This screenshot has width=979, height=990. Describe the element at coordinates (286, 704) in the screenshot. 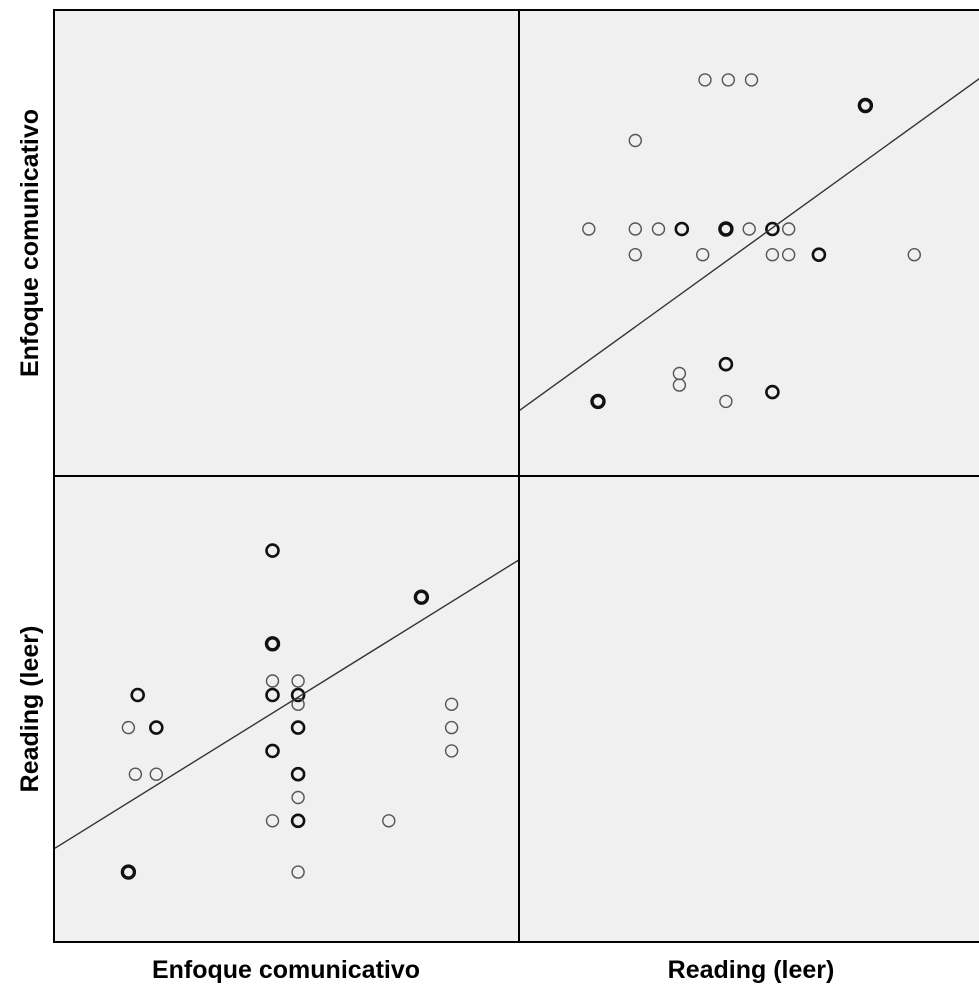

I see `fit-line-p0` at that location.